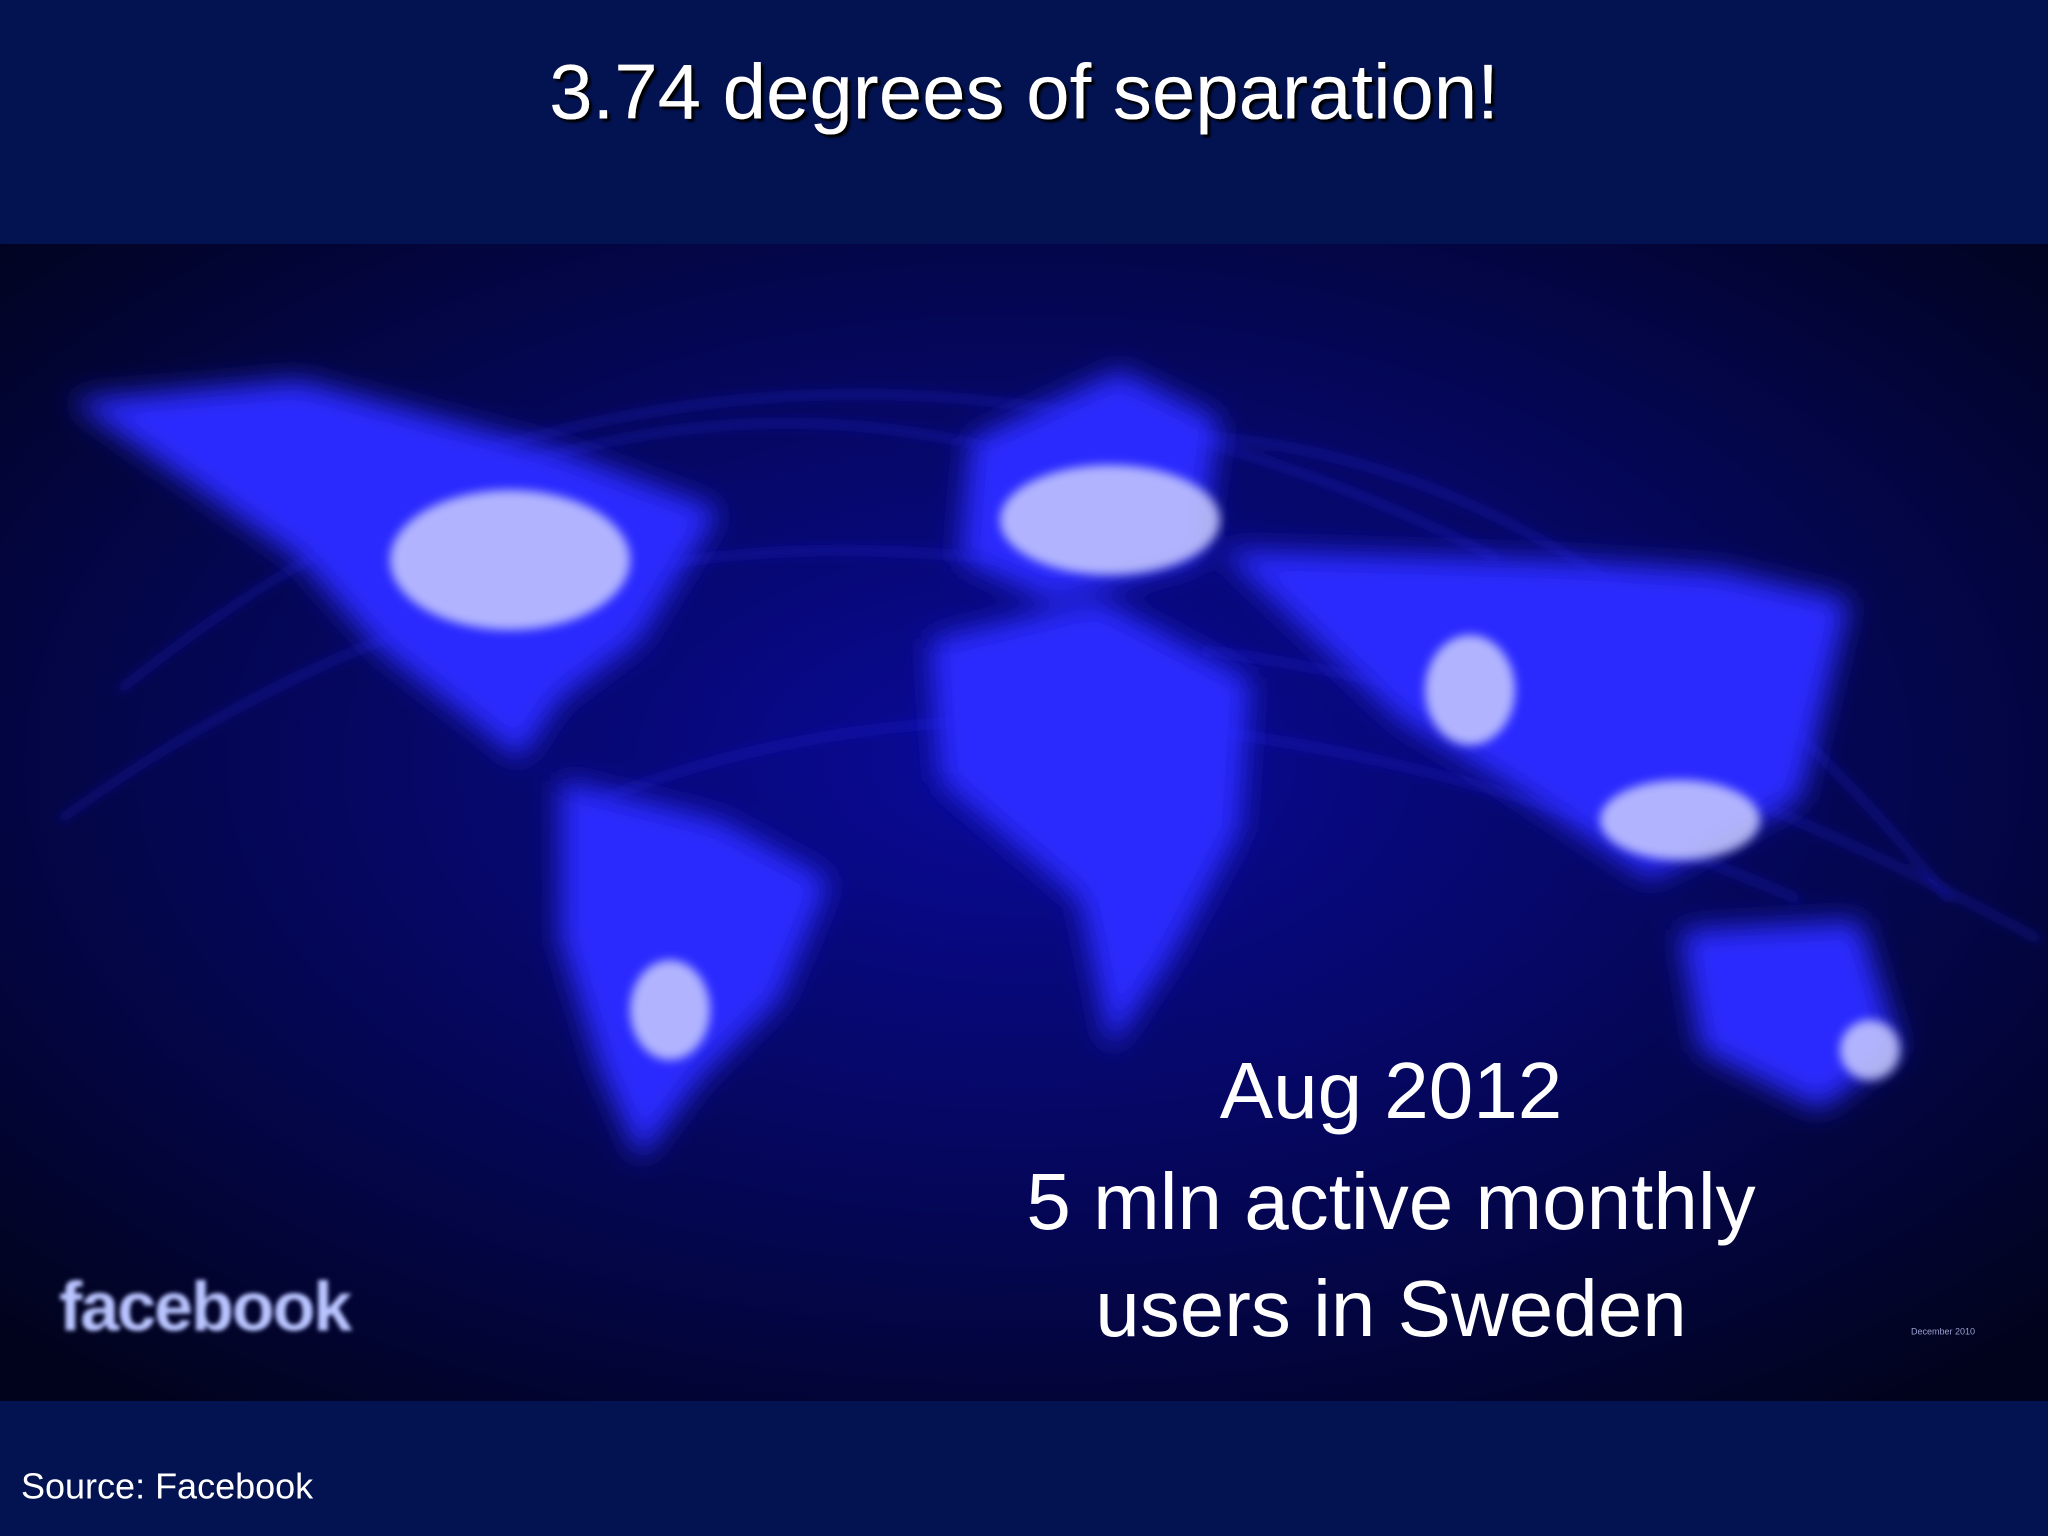  Describe the element at coordinates (1390, 1308) in the screenshot. I see `caption-line: users in Sweden` at that location.